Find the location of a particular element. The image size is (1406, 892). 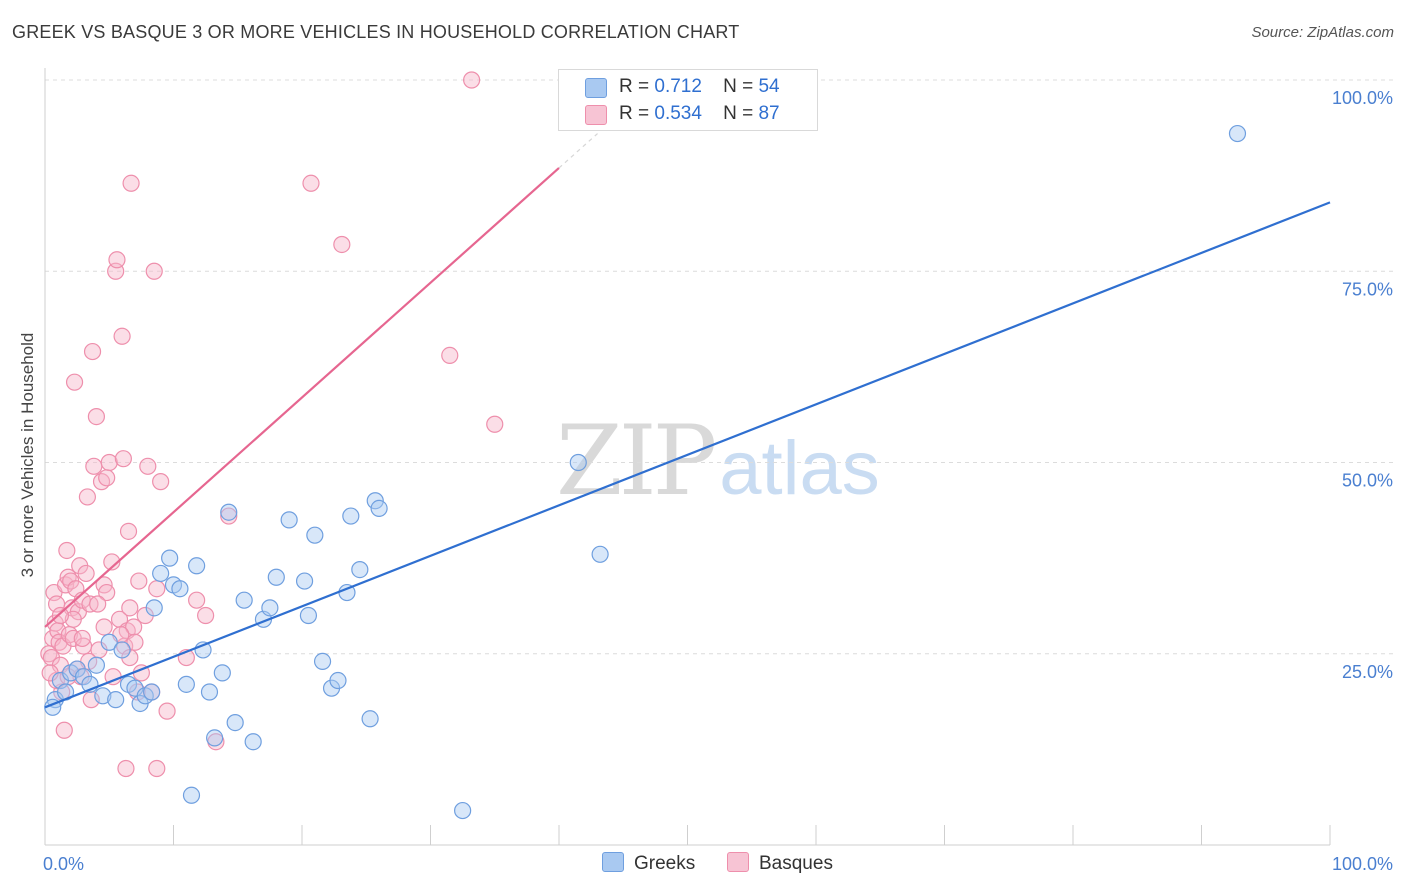

y-tick-label: 50.0% is located at coordinates (1367, 481).